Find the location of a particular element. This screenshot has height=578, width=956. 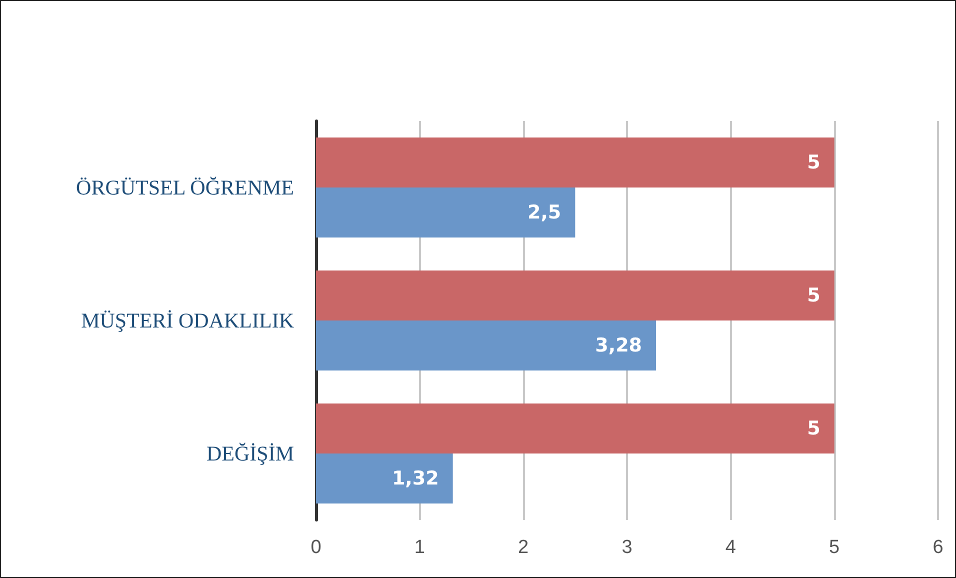

y-tick-label: MÜŞTERİ ODAKLILIK is located at coordinates (187, 320).